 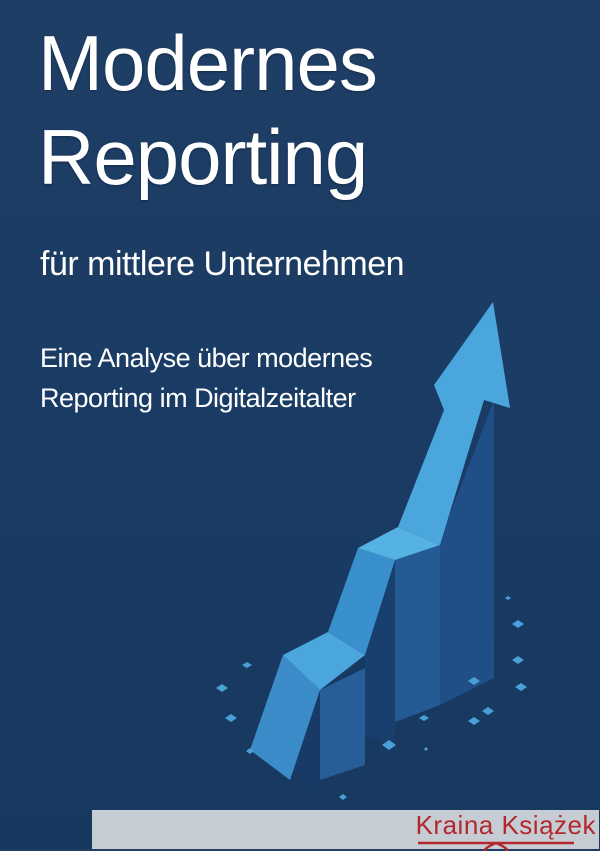 What do you see at coordinates (222, 264) in the screenshot?
I see `subtitle: für mittlere Unternehmen` at bounding box center [222, 264].